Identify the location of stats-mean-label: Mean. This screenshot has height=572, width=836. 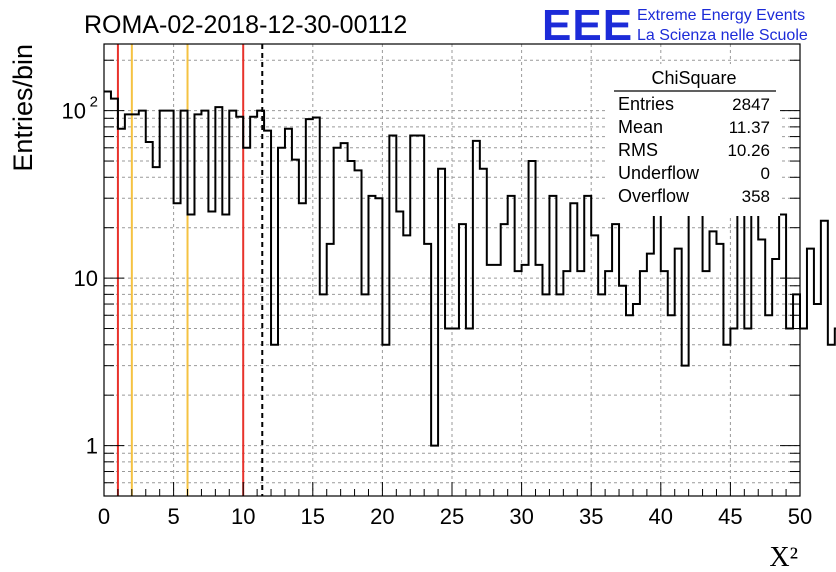
(640, 127).